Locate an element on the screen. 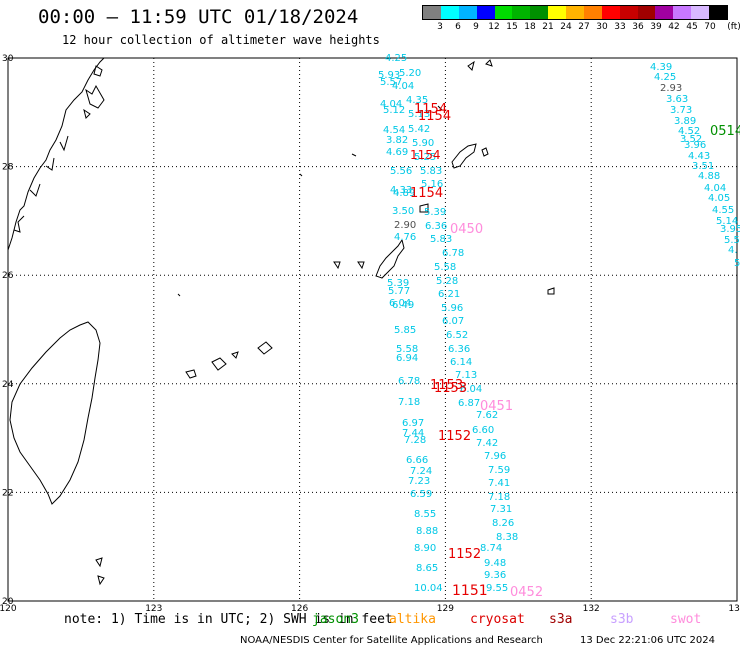 The image size is (740, 650). wave-height-label: 5.42 is located at coordinates (419, 129).